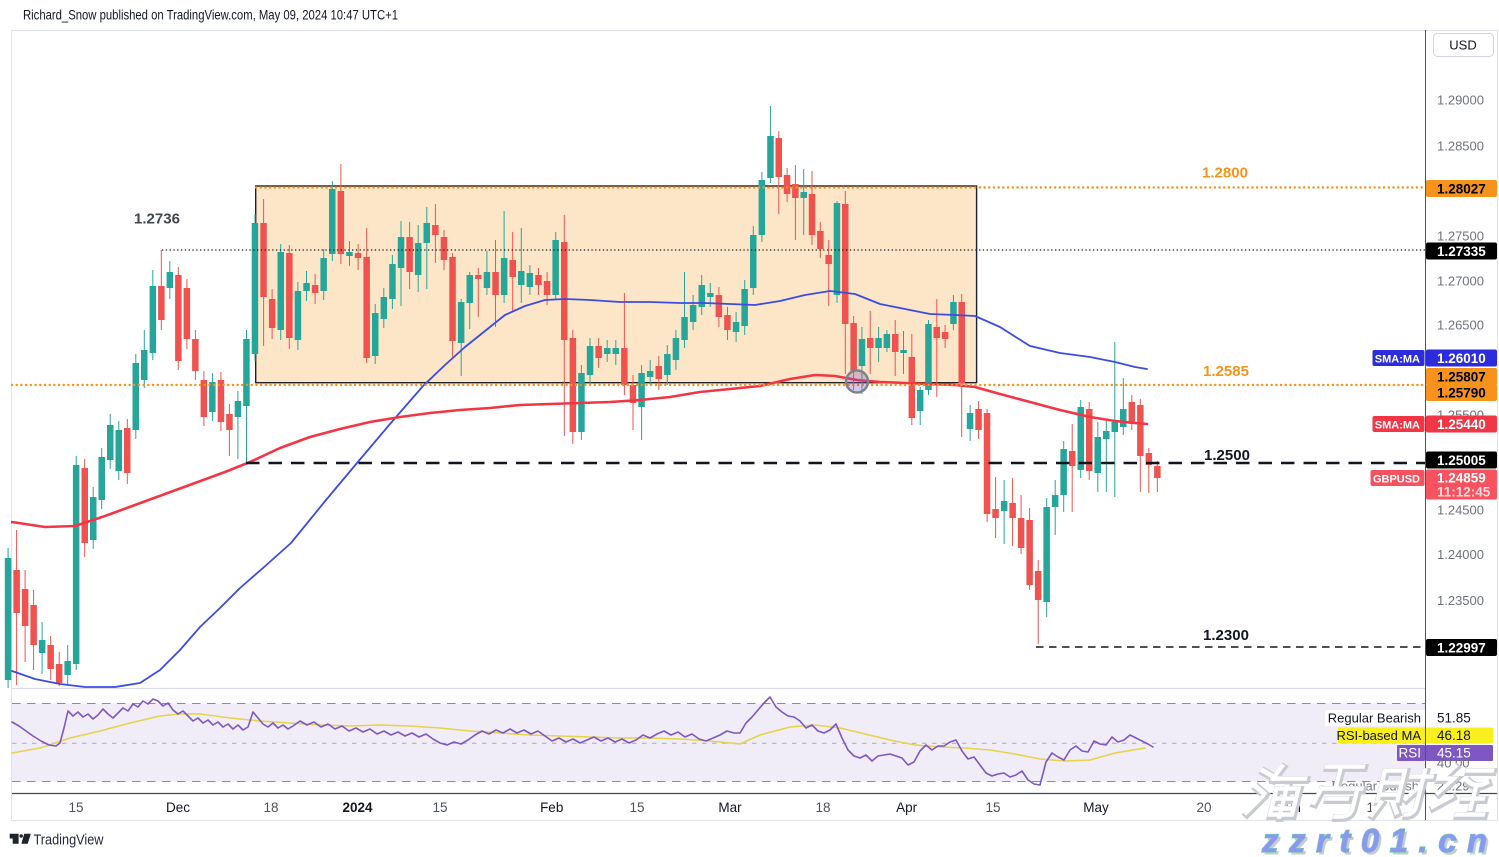  What do you see at coordinates (1460, 100) in the screenshot?
I see `svg-text: 1.29000` at bounding box center [1460, 100].